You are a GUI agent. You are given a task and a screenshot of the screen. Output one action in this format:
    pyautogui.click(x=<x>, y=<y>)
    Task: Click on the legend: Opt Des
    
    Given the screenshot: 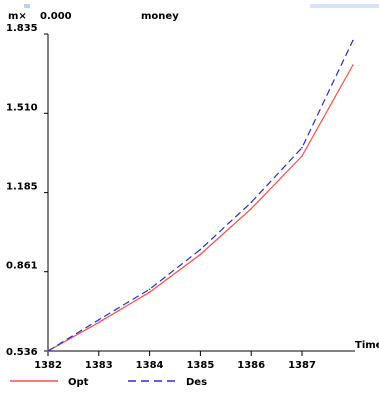 What is the action you would take?
    pyautogui.click(x=108, y=382)
    